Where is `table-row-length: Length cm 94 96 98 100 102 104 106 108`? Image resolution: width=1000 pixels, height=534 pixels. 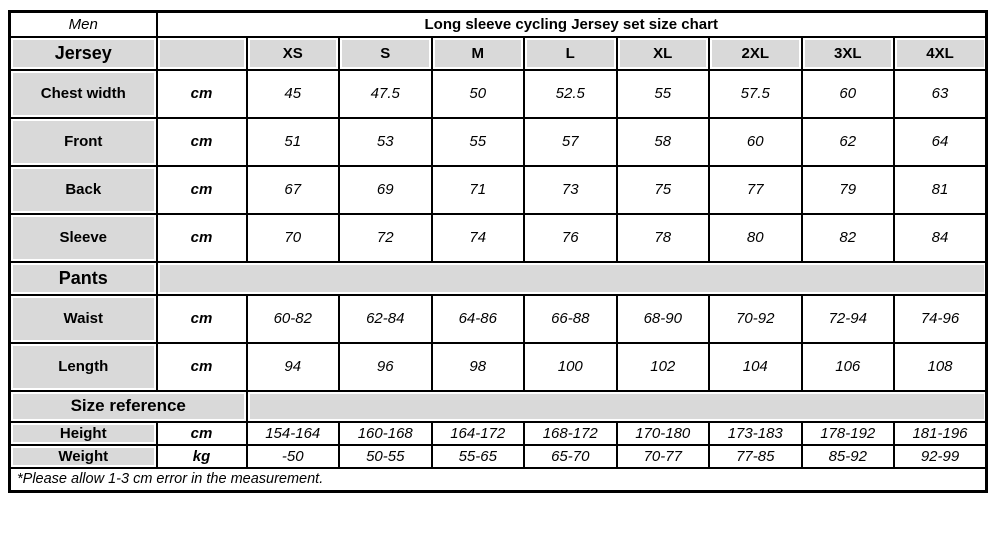 table-row-length: Length cm 94 96 98 100 102 104 106 108 is located at coordinates (498, 366).